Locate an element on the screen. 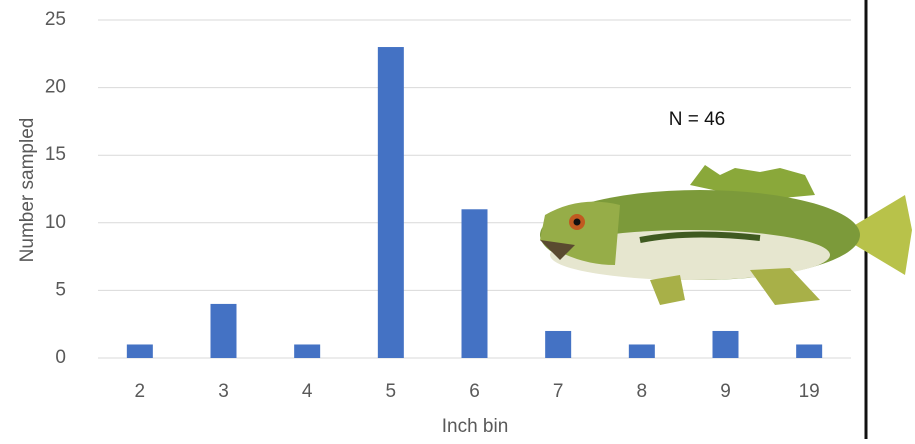 The height and width of the screenshot is (444, 915). fish-illustration is located at coordinates (726, 235).